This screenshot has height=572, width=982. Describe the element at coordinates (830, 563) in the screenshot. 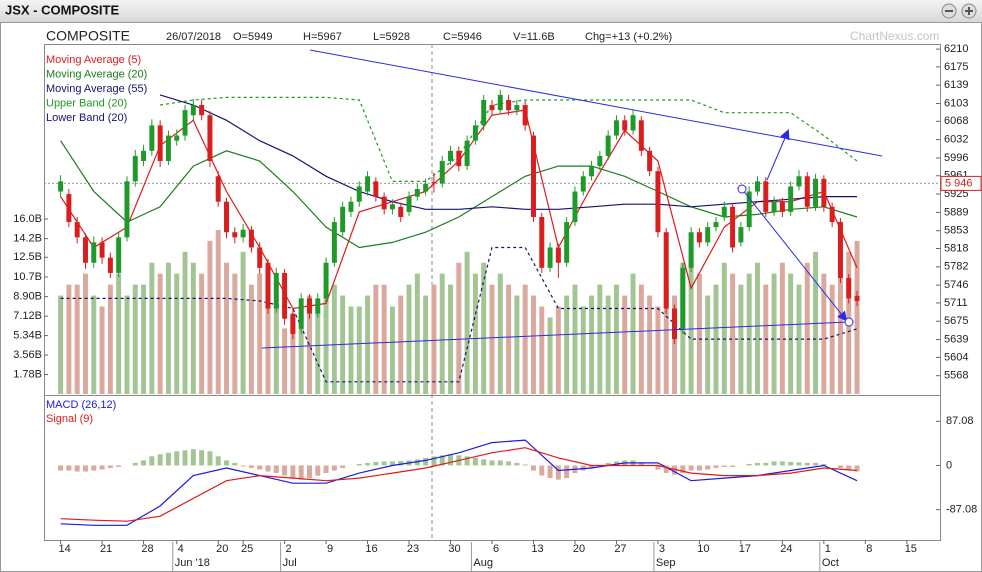

I see `month-label: Oct` at that location.